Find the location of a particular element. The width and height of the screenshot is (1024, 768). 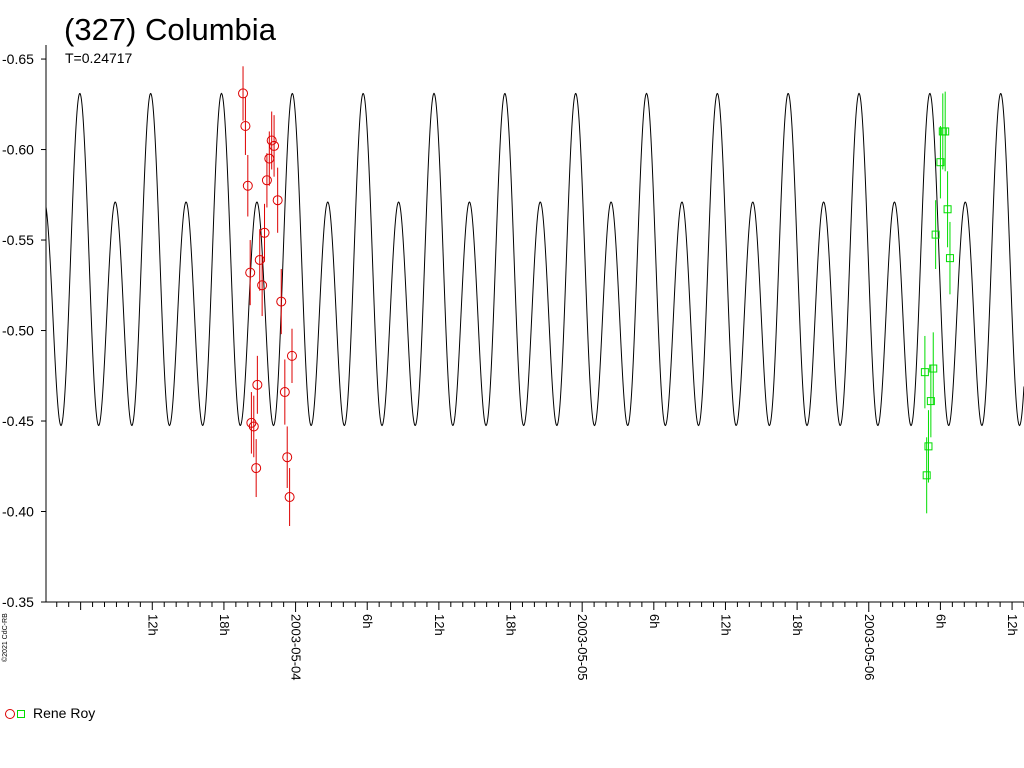

y-axis: -0.65 -0.60 -0.55 -0.50 -0.45 -0.40 -0.35 is located at coordinates (24, 330).